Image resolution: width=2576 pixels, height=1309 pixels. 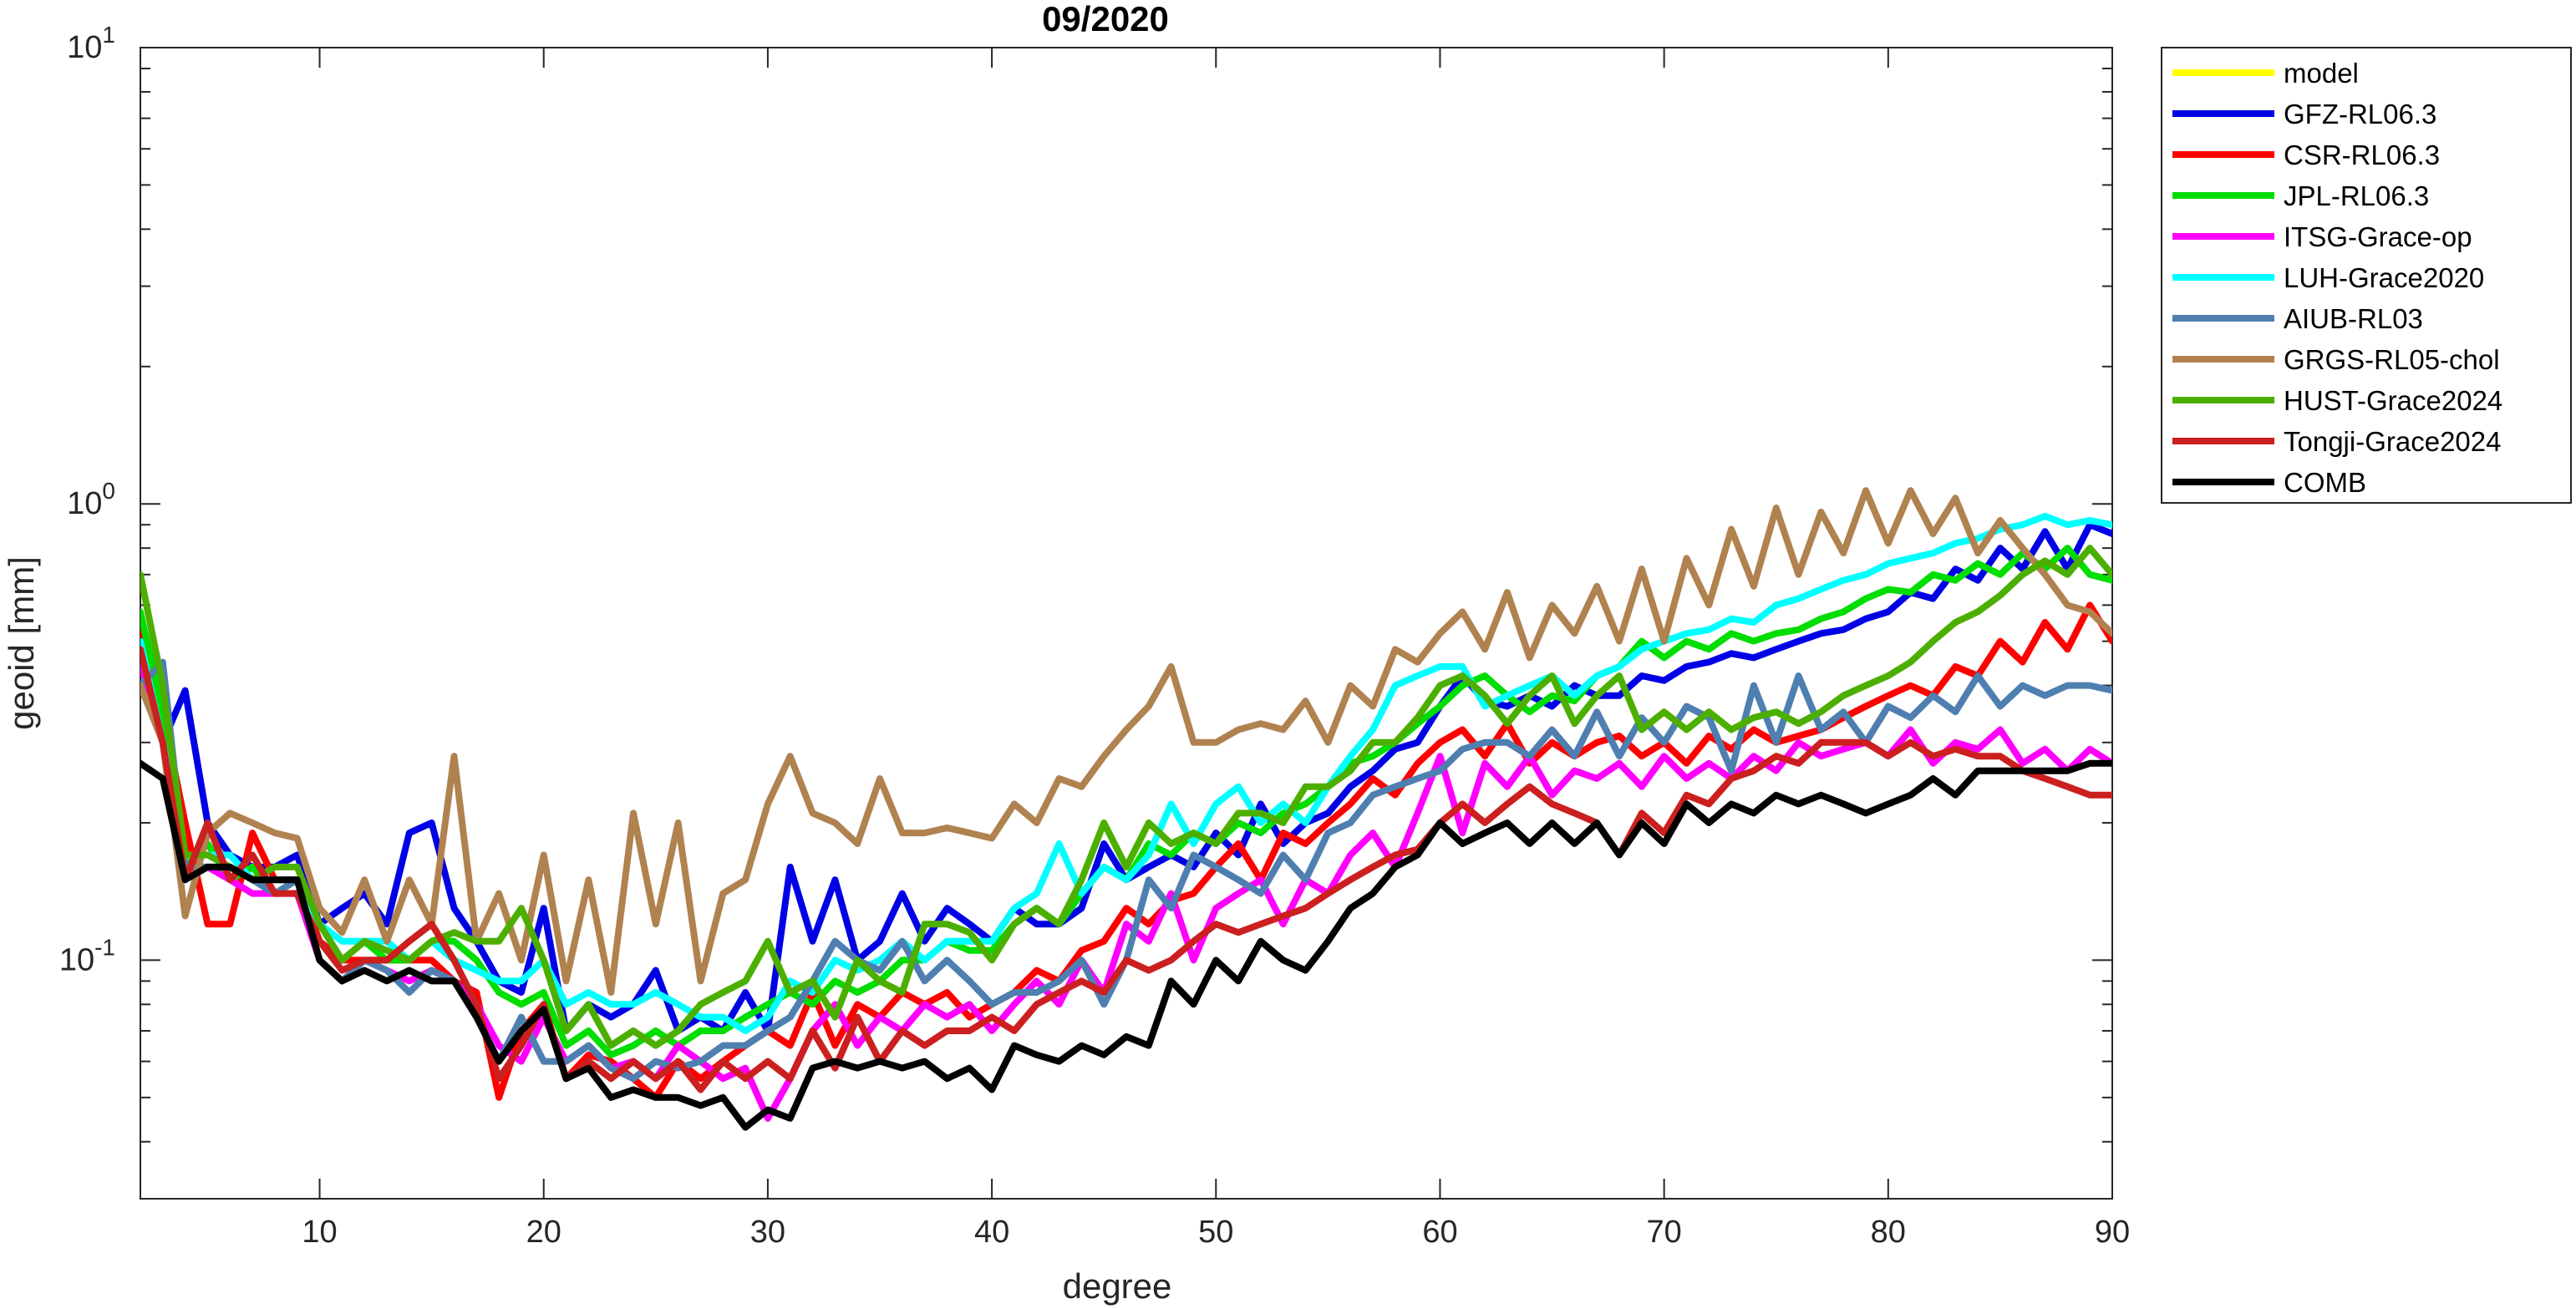 What do you see at coordinates (2392, 359) in the screenshot?
I see `legend-label: GRGS-RL05-chol` at bounding box center [2392, 359].